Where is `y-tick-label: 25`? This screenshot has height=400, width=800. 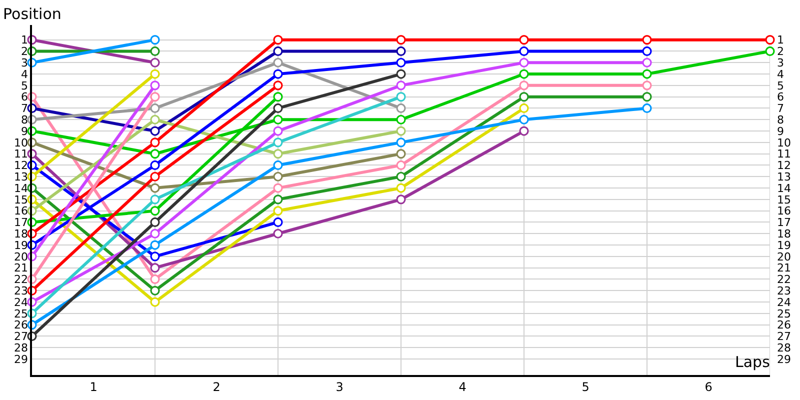
y-tick-label: 25 is located at coordinates (21, 313).